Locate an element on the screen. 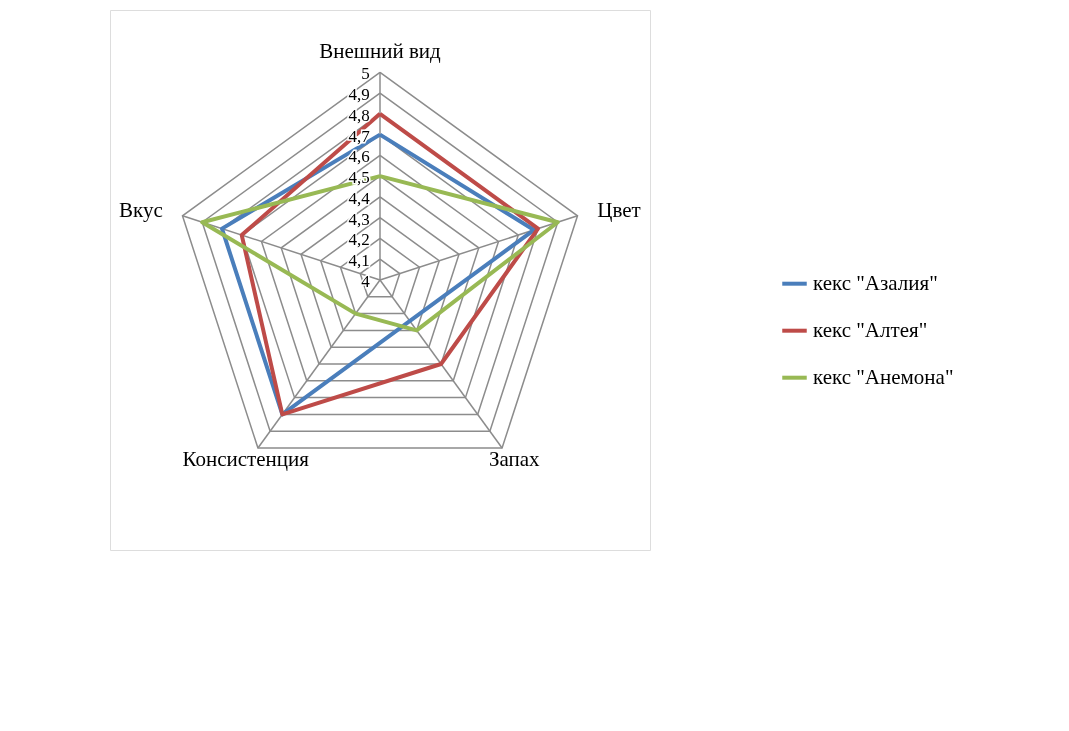  y-tick-label: 4,3 is located at coordinates (359, 219).